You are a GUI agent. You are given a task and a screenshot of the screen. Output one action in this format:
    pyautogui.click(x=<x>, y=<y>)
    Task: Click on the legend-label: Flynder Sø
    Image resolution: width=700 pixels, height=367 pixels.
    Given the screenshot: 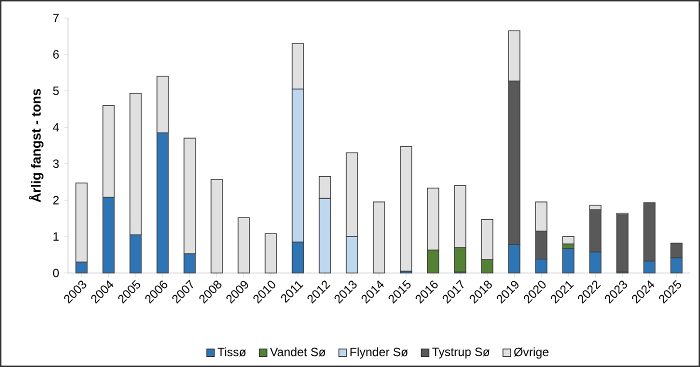 What is the action you would take?
    pyautogui.click(x=379, y=353)
    